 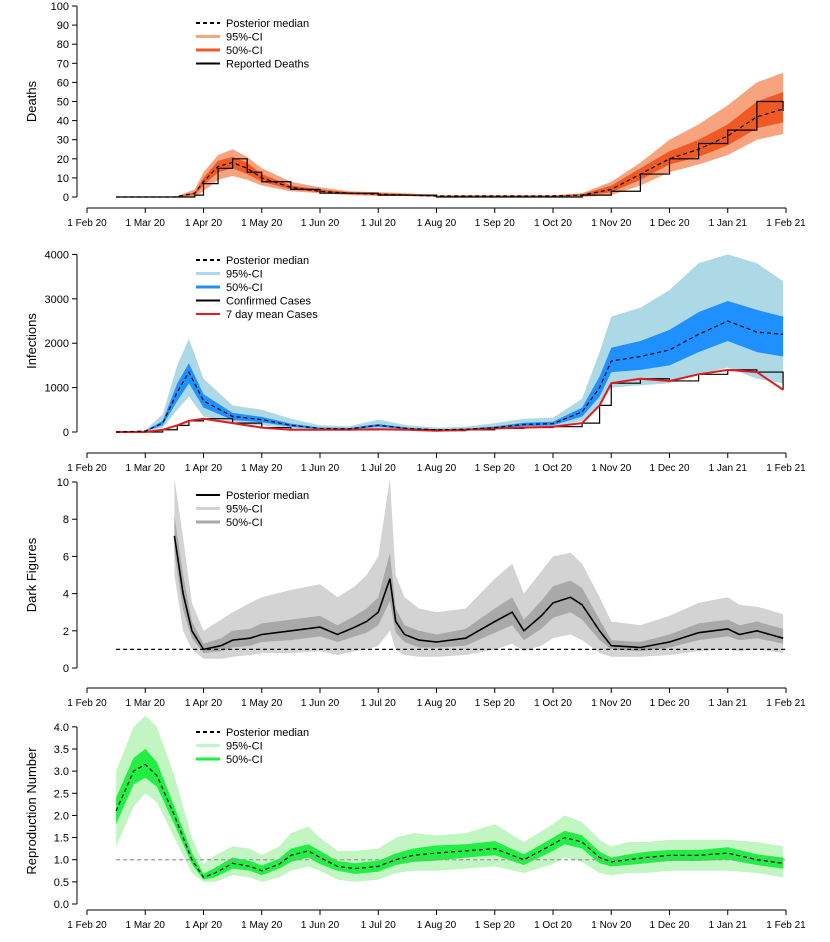 I want to click on y-tick-label: 1.5, so click(x=61, y=839).